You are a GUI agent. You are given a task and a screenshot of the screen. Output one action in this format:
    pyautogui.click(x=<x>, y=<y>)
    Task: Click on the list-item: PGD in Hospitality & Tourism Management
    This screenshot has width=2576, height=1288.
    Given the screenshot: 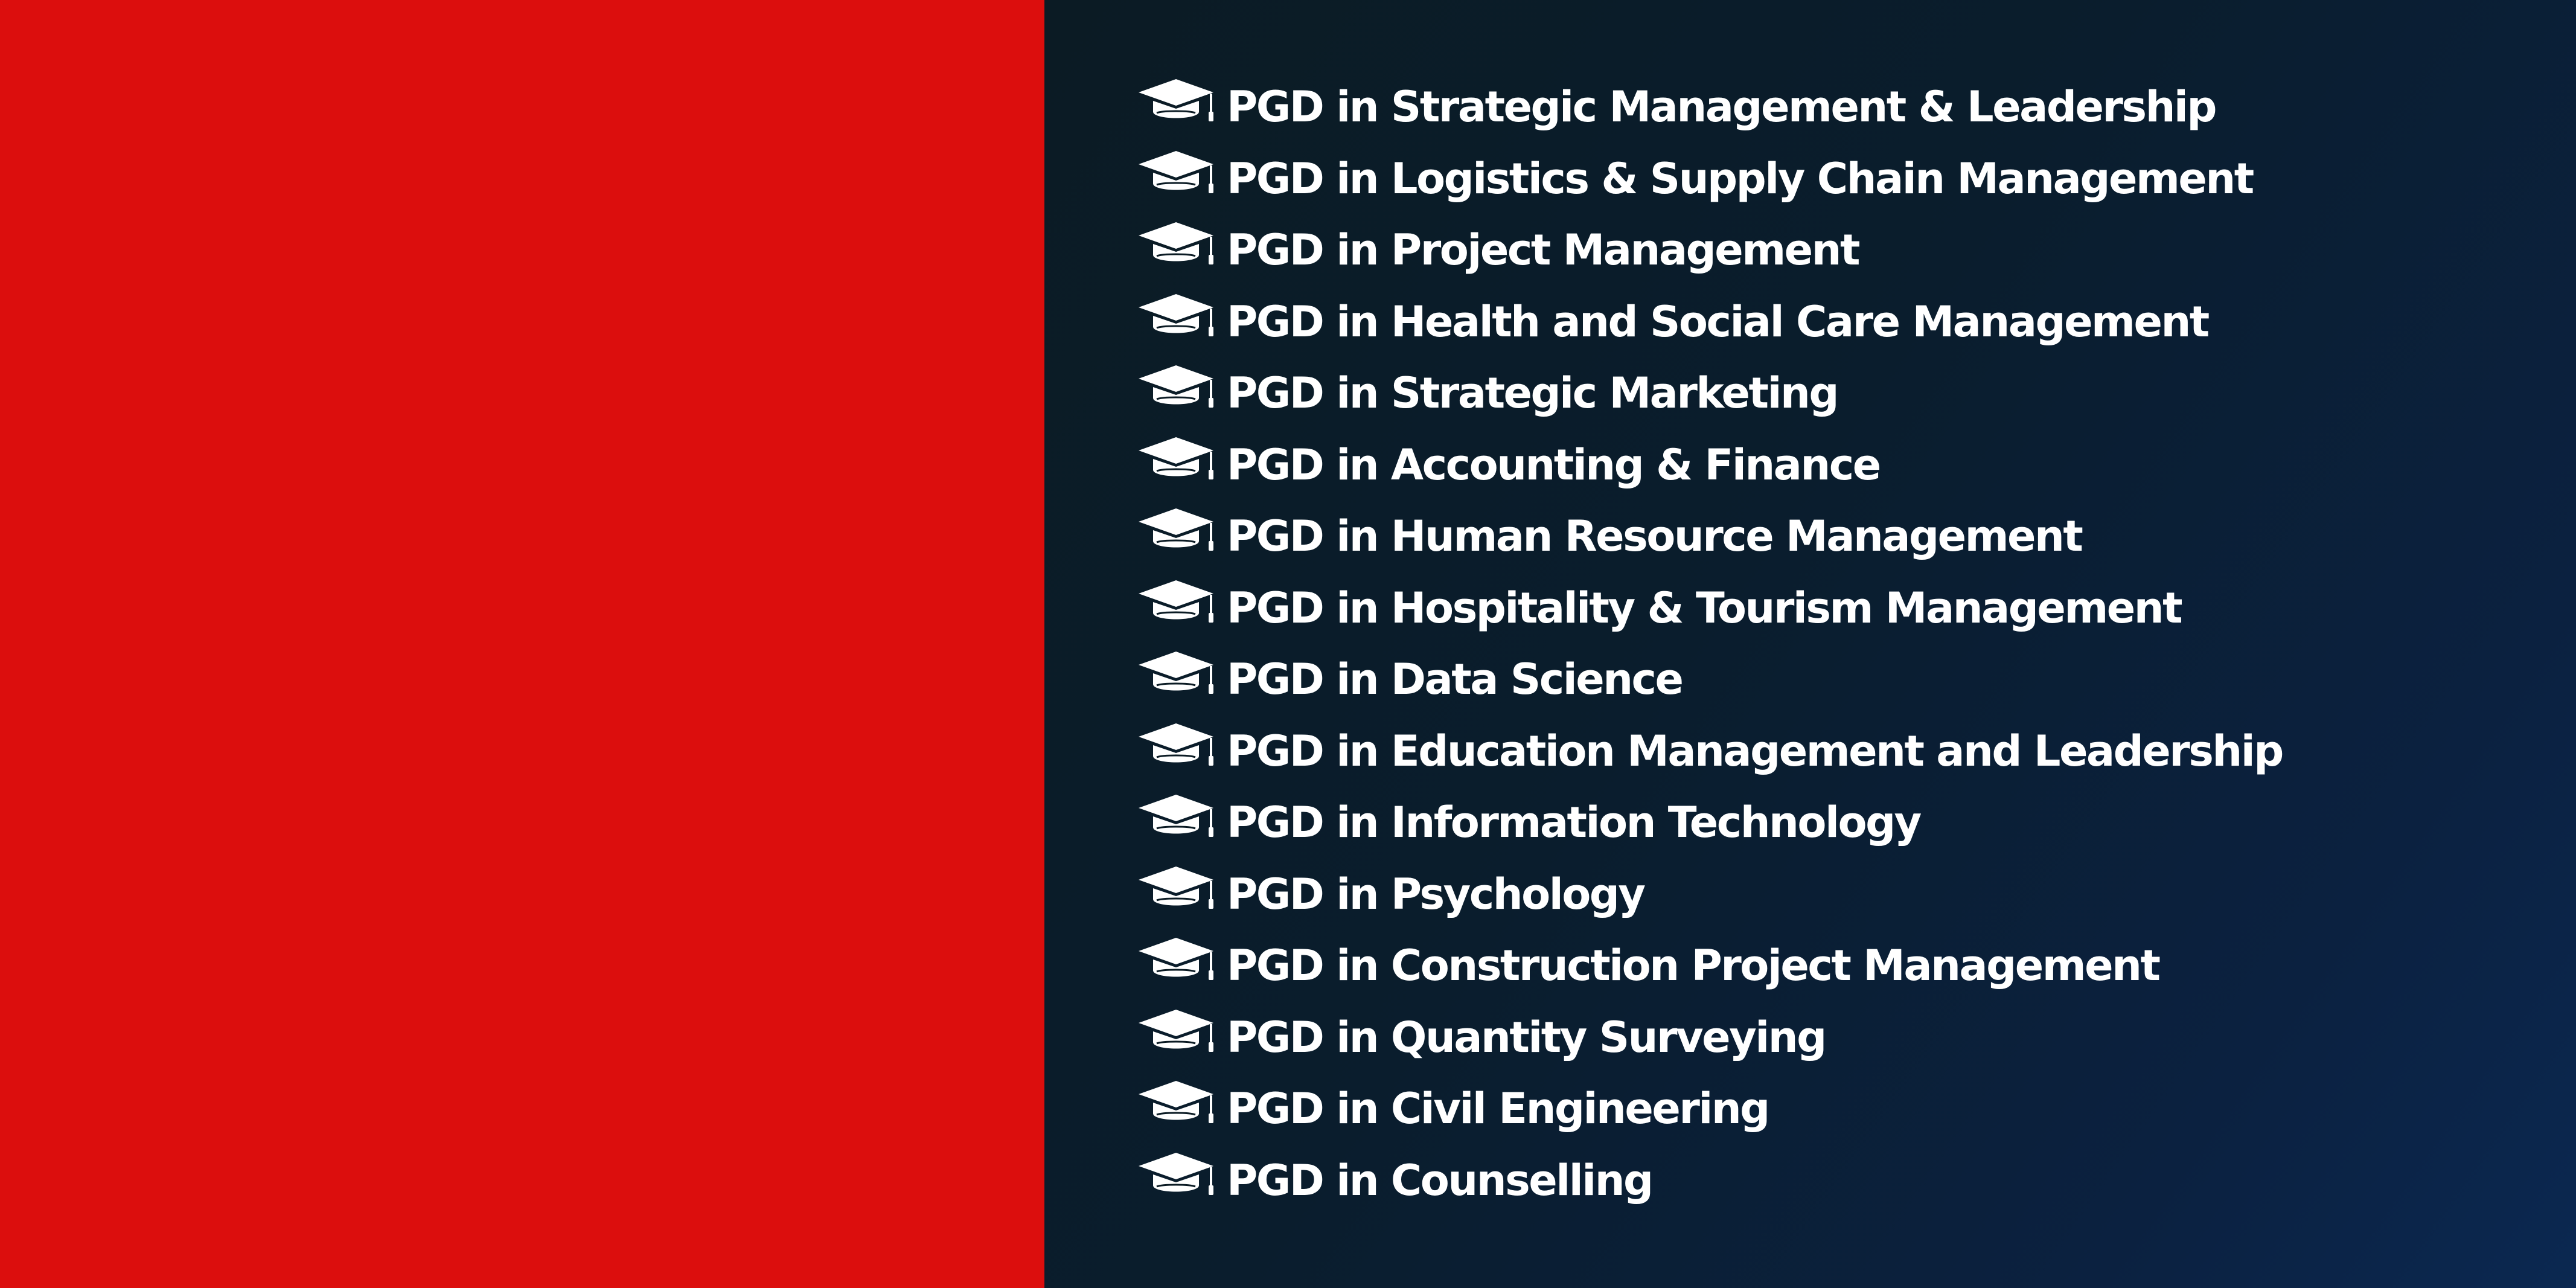 What is the action you would take?
    pyautogui.click(x=1709, y=608)
    